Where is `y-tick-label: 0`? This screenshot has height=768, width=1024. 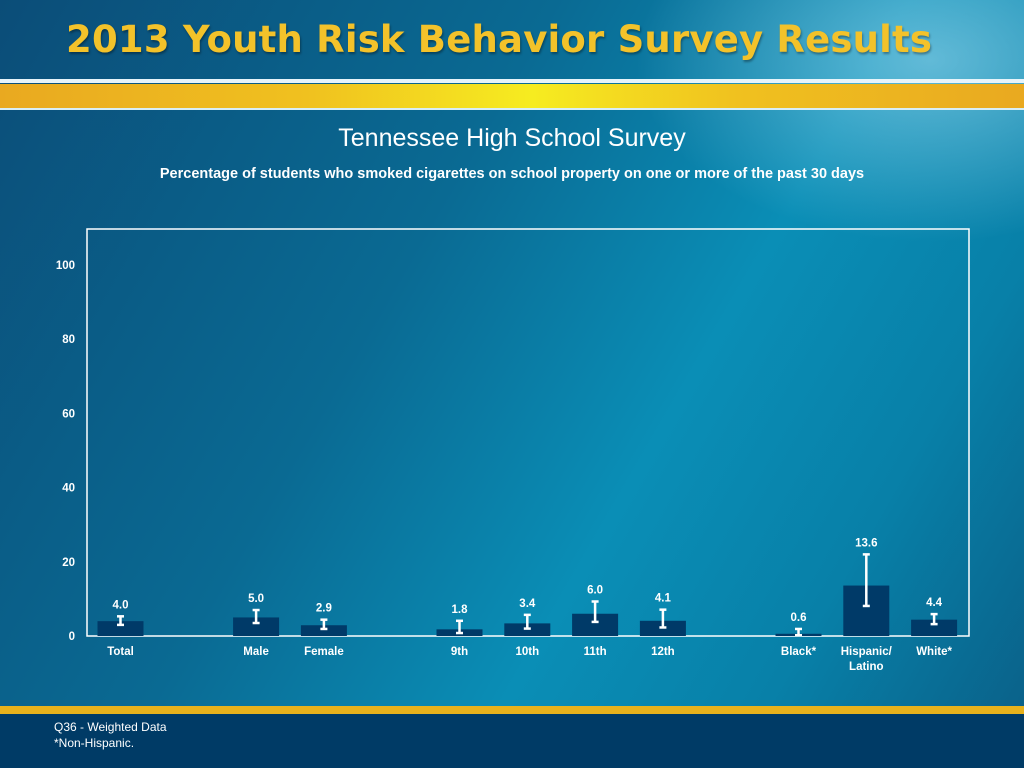 y-tick-label: 0 is located at coordinates (72, 637).